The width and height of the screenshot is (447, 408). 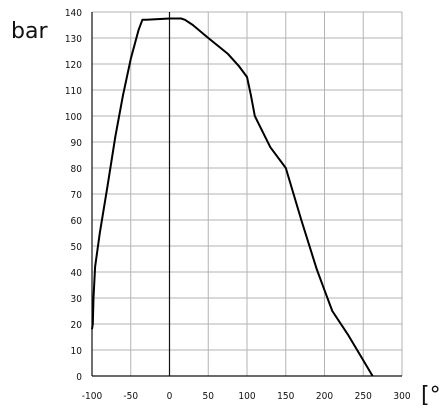 I want to click on x-tick-label: 150, so click(x=285, y=396).